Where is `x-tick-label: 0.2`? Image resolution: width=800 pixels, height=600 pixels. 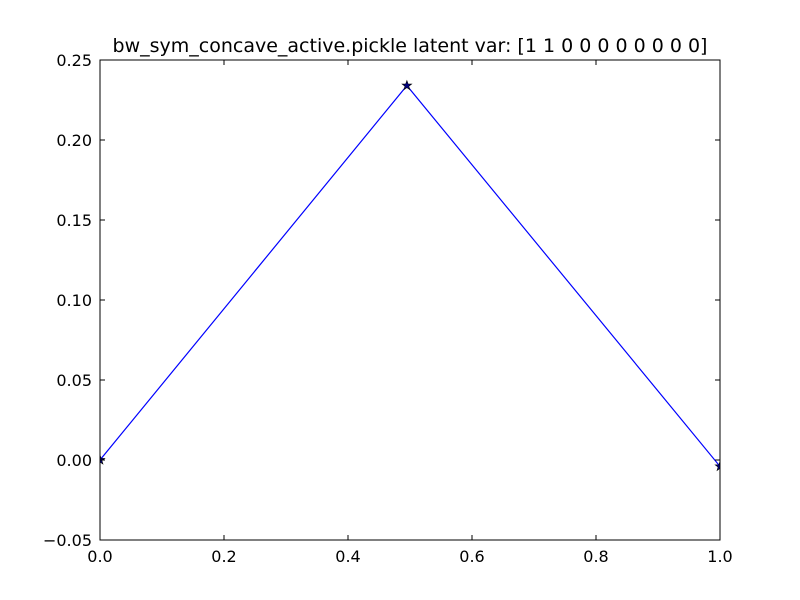 x-tick-label: 0.2 is located at coordinates (223, 556).